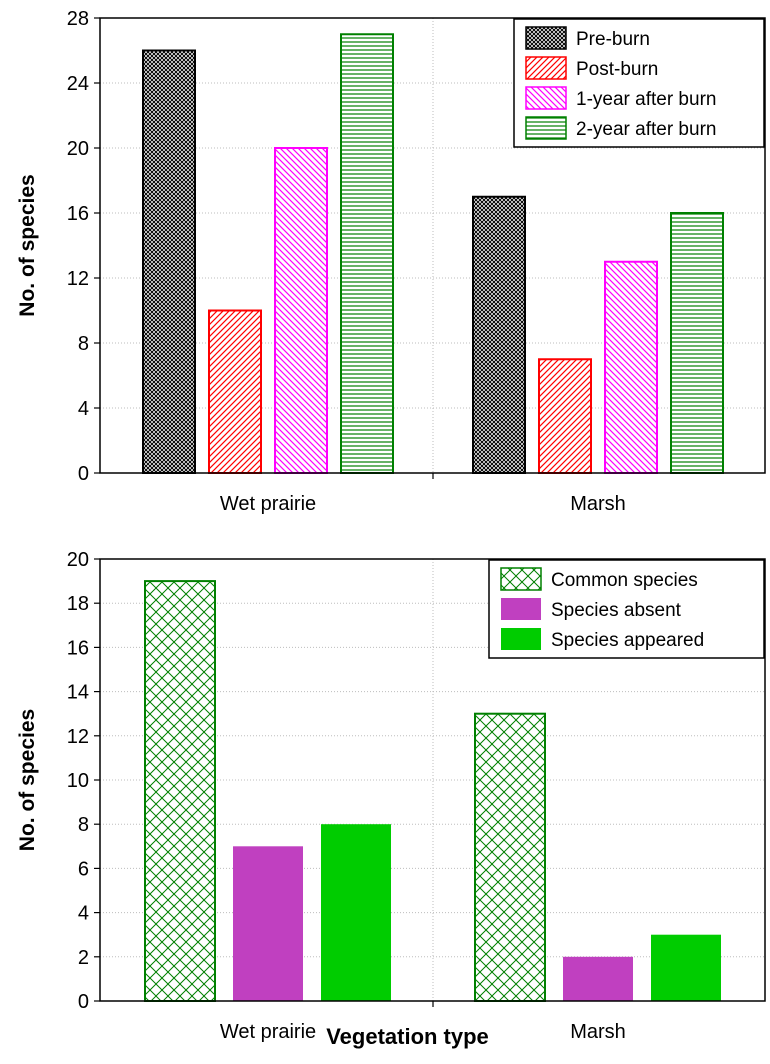  I want to click on legend-swatch-common-species, so click(521, 579).